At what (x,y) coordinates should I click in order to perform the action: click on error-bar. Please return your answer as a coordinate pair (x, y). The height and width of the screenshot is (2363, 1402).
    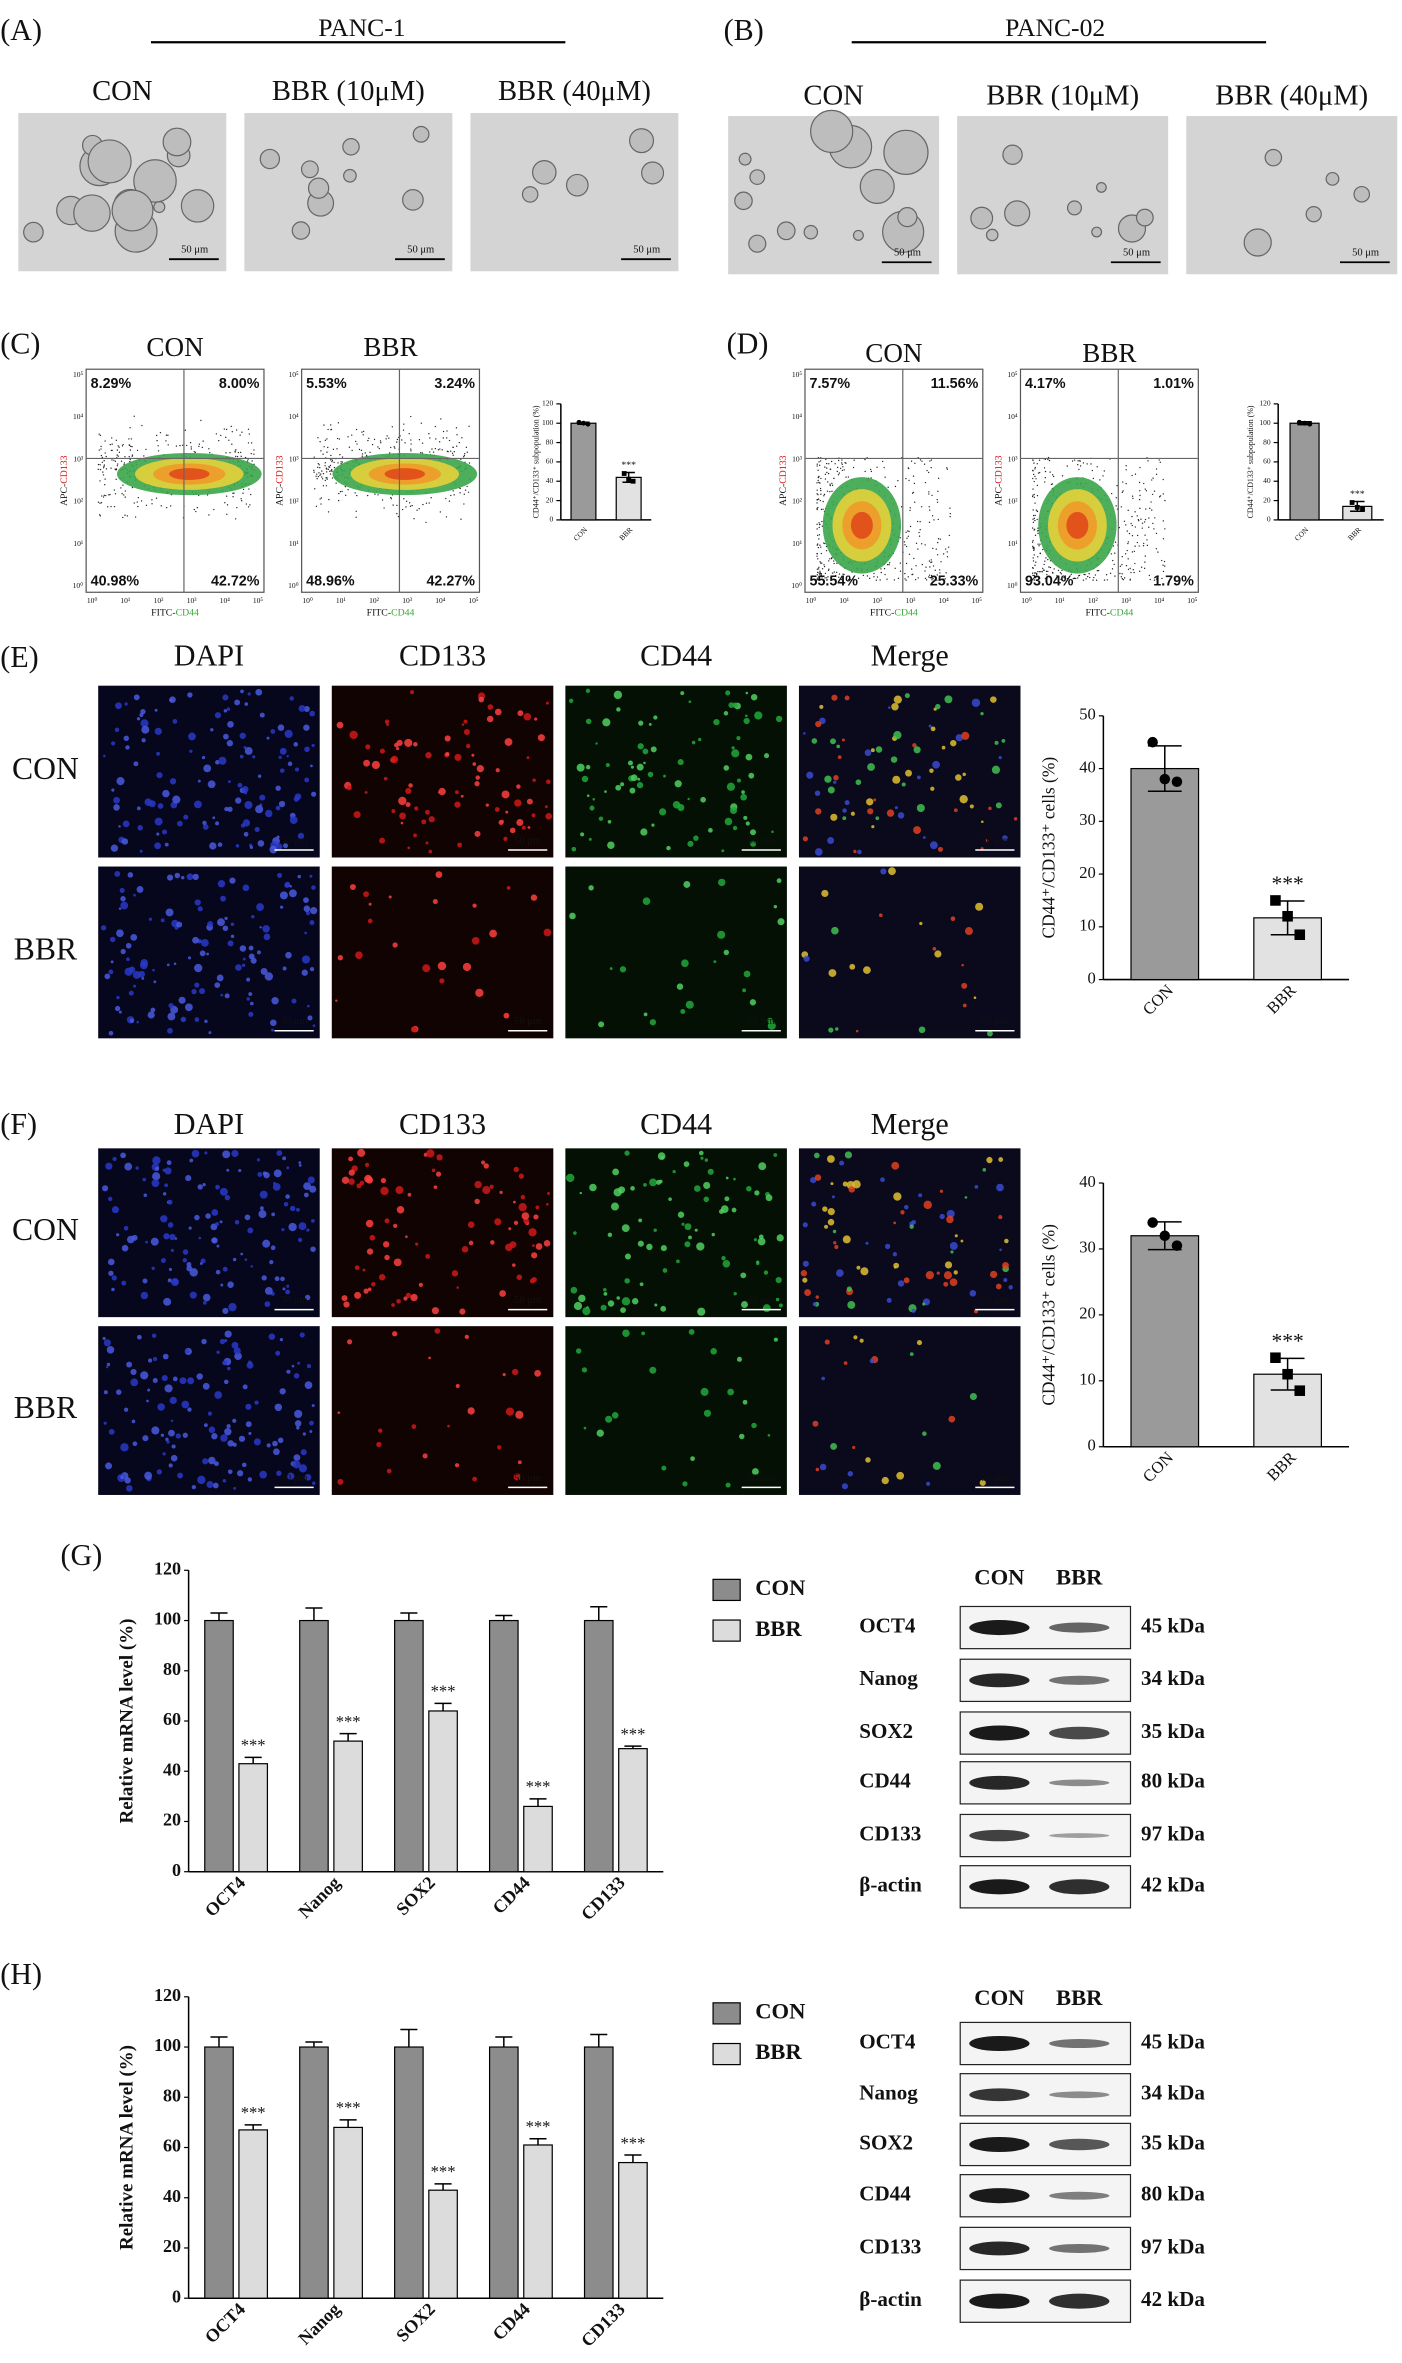
    Looking at the image, I should click on (538, 1802).